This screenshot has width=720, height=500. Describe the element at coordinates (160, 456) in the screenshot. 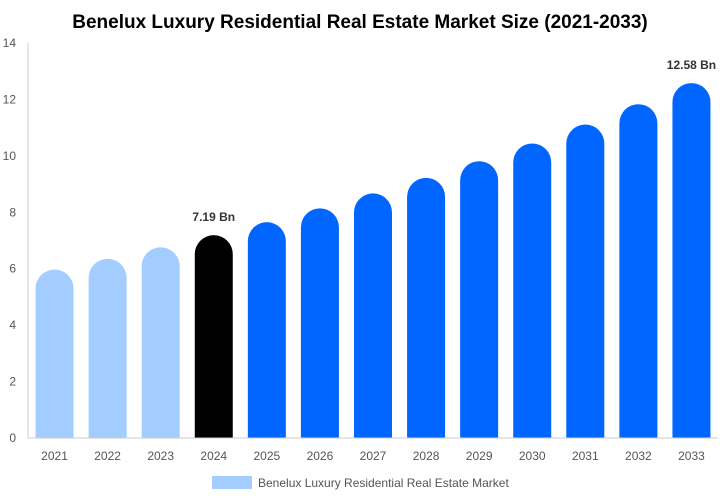

I see `x-tick-label: 2023` at that location.